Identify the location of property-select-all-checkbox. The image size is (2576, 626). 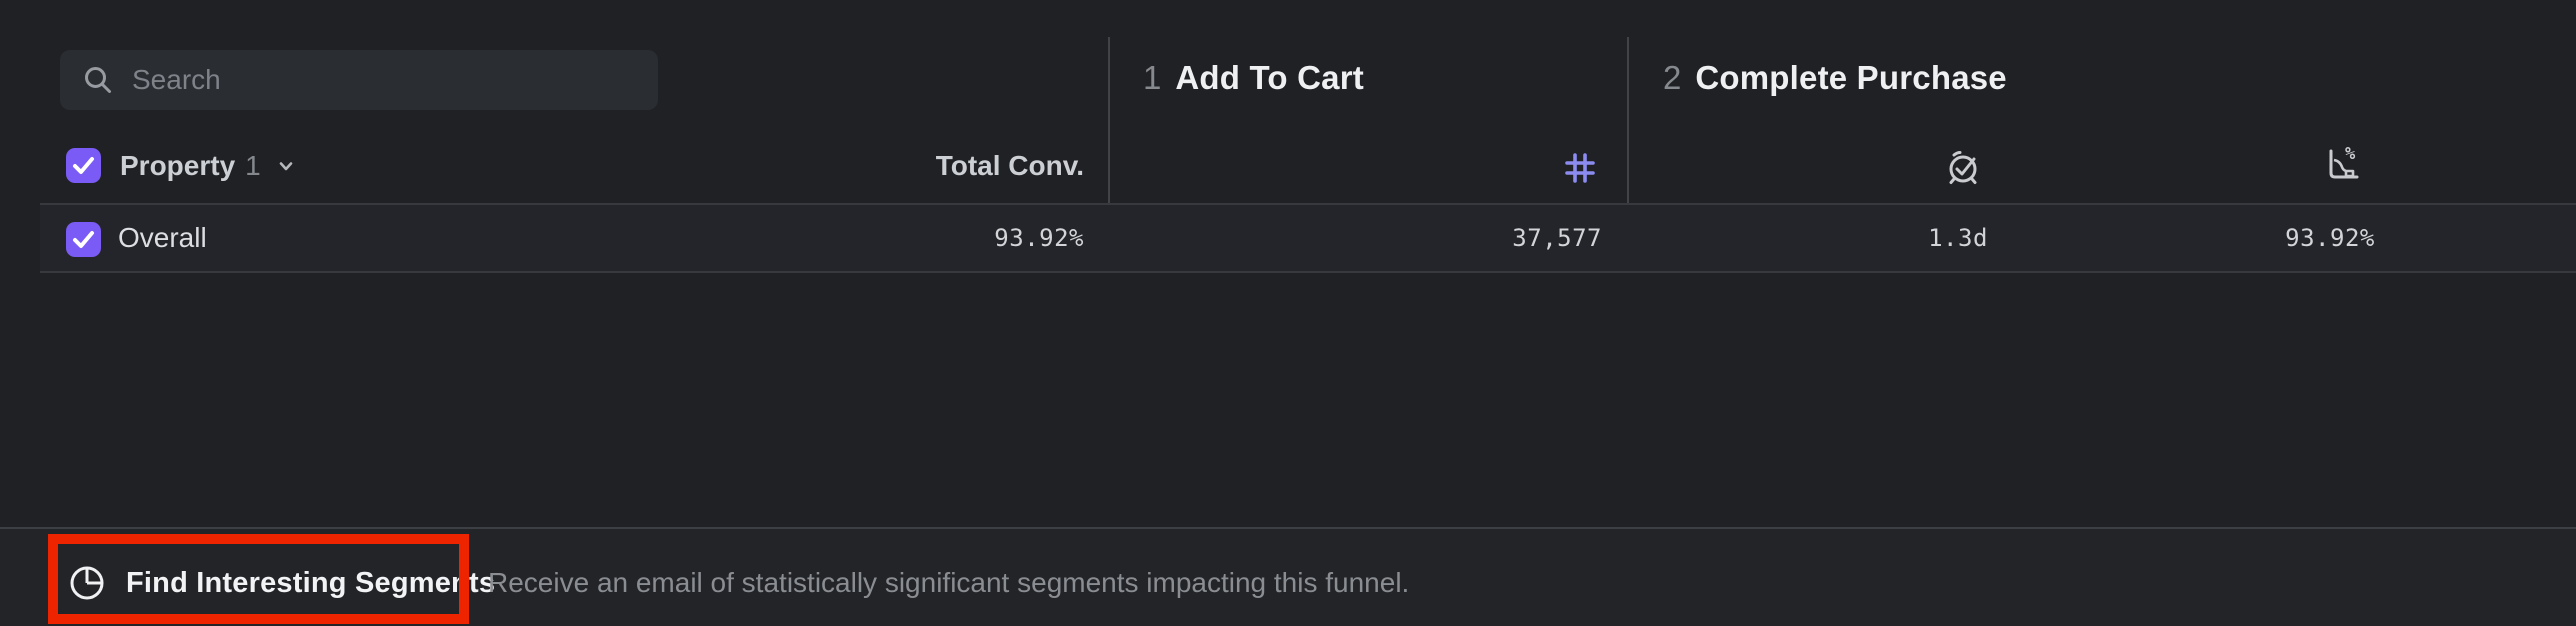
(83, 165).